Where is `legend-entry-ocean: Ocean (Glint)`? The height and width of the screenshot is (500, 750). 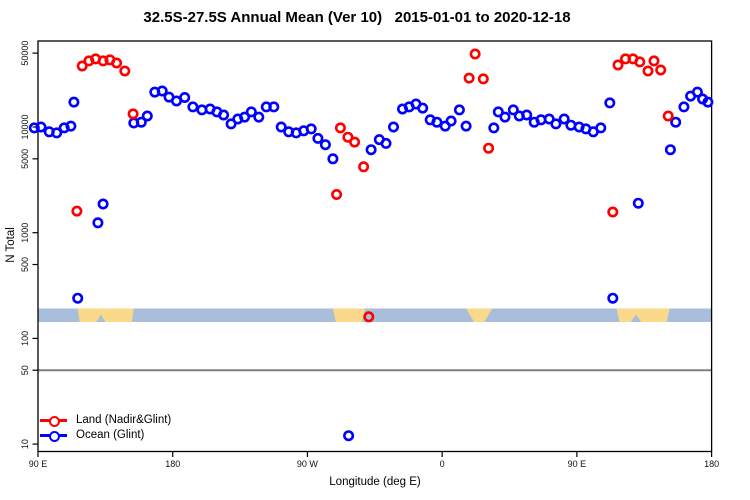 legend-entry-ocean: Ocean (Glint) is located at coordinates (105, 435).